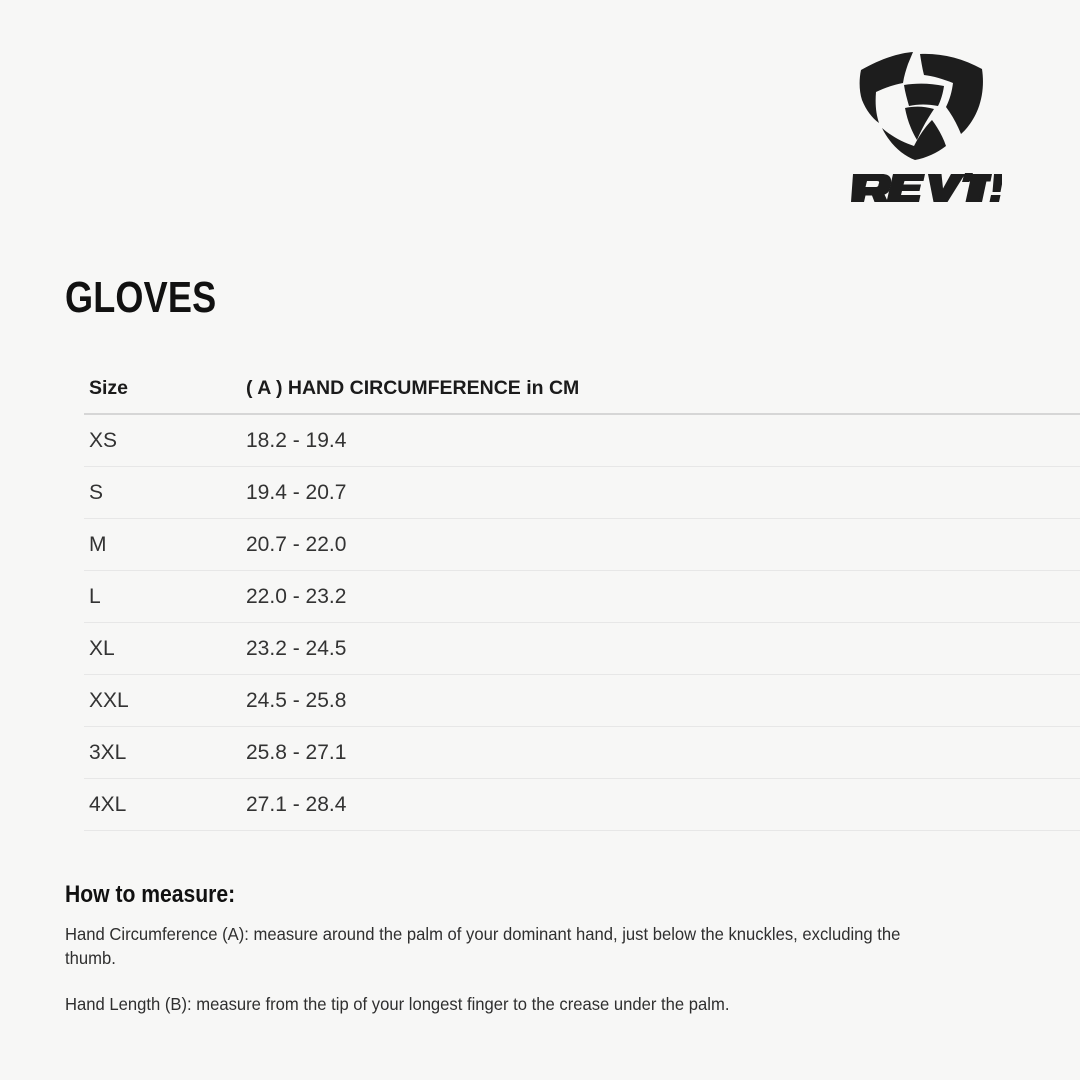  What do you see at coordinates (108, 804) in the screenshot?
I see `cell-size: 4XL` at bounding box center [108, 804].